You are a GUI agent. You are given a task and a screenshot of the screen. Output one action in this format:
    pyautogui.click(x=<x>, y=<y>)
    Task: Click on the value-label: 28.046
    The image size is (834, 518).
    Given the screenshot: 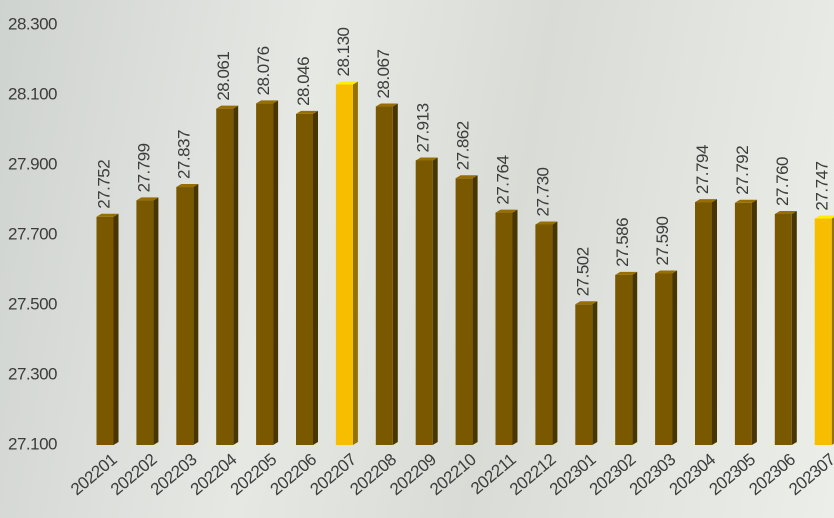 What is the action you would take?
    pyautogui.click(x=303, y=81)
    